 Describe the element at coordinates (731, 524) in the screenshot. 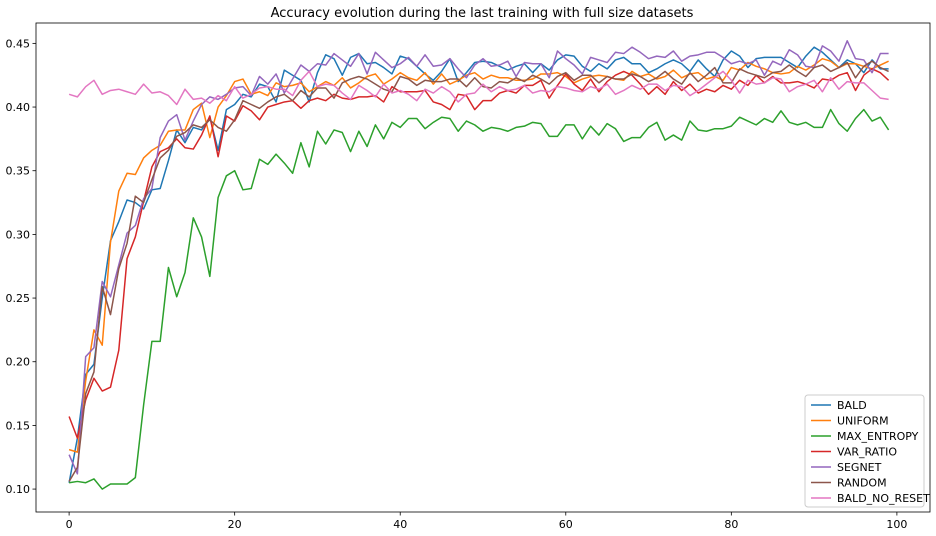

I see `x-tick-label: 80` at that location.